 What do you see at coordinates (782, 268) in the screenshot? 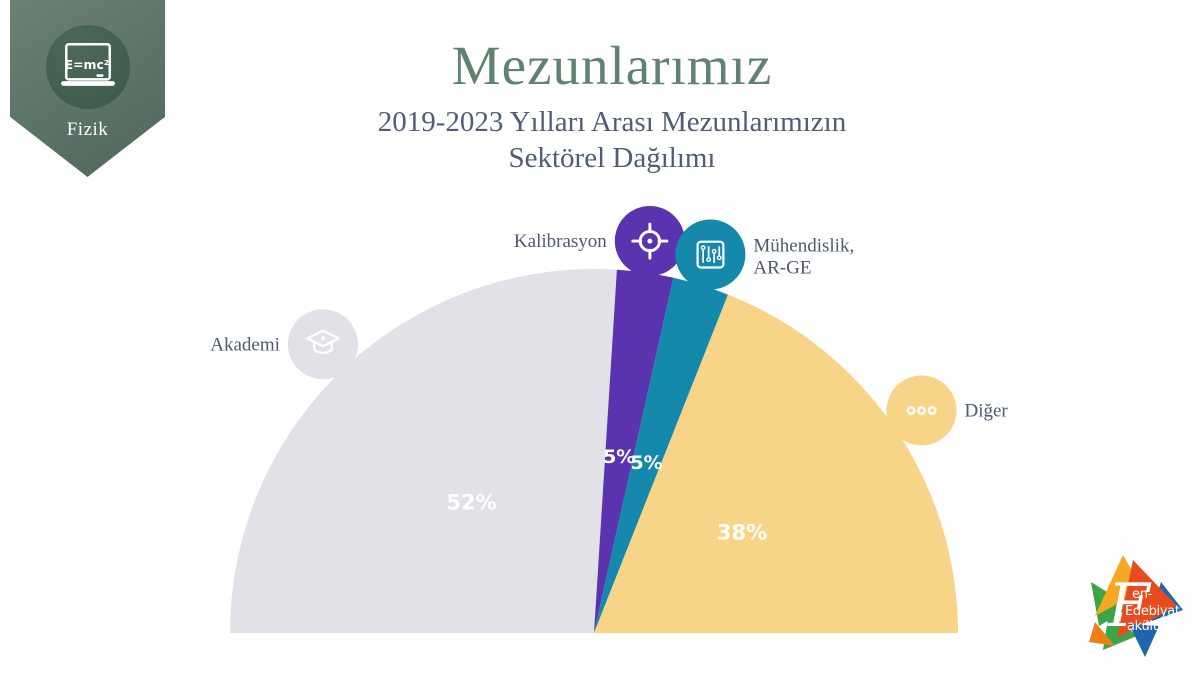
I see `segment-label-m-hendislik-ar-ge-line2: AR-GE` at bounding box center [782, 268].